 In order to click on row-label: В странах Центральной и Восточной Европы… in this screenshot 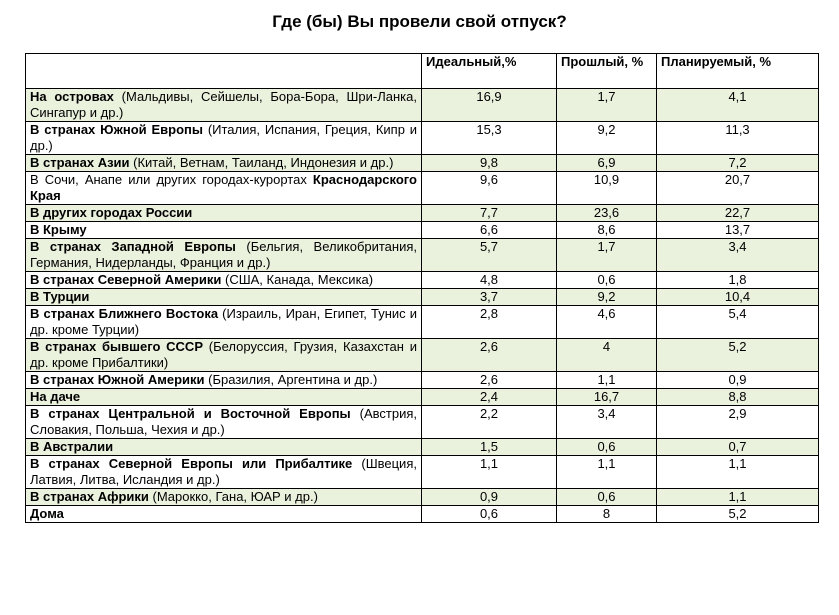, I will do `click(223, 422)`.